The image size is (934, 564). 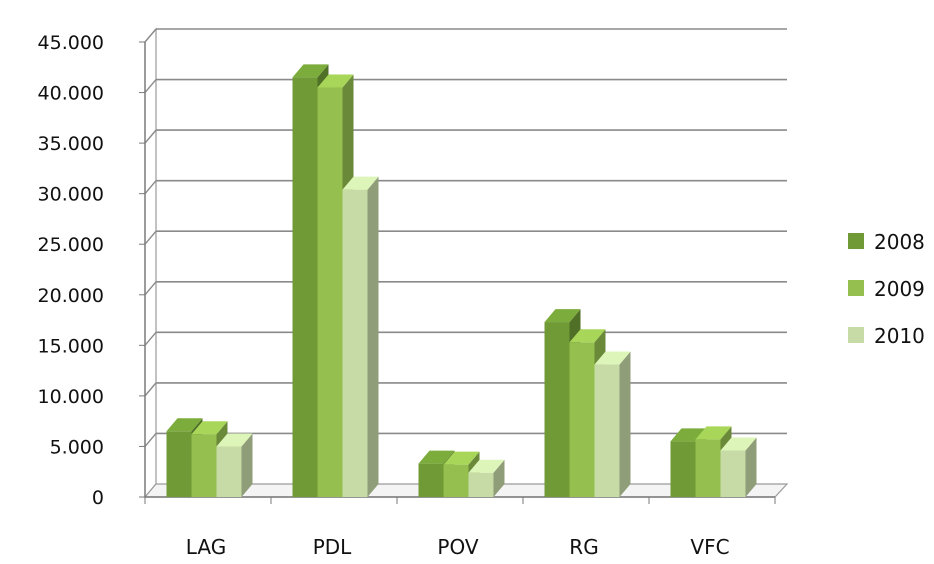 What do you see at coordinates (71, 195) in the screenshot?
I see `y-tick-label: 30.000` at bounding box center [71, 195].